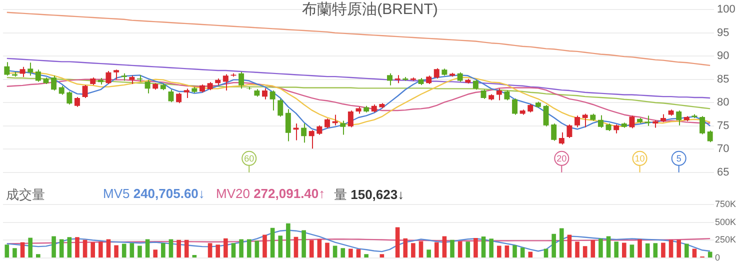 The image size is (740, 267). Describe the element at coordinates (154, 193) in the screenshot. I see `text: MV5 240,705.60↓` at that location.